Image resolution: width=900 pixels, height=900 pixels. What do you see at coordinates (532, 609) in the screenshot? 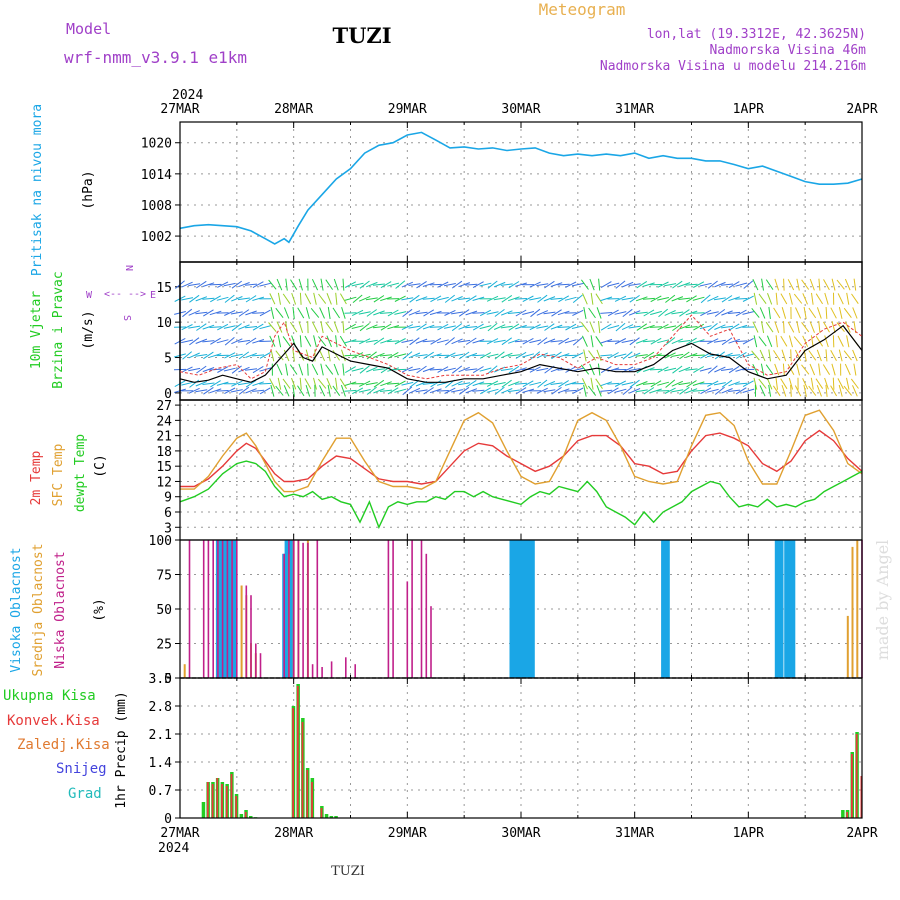
I see `cloud-high-bar` at bounding box center [532, 609].